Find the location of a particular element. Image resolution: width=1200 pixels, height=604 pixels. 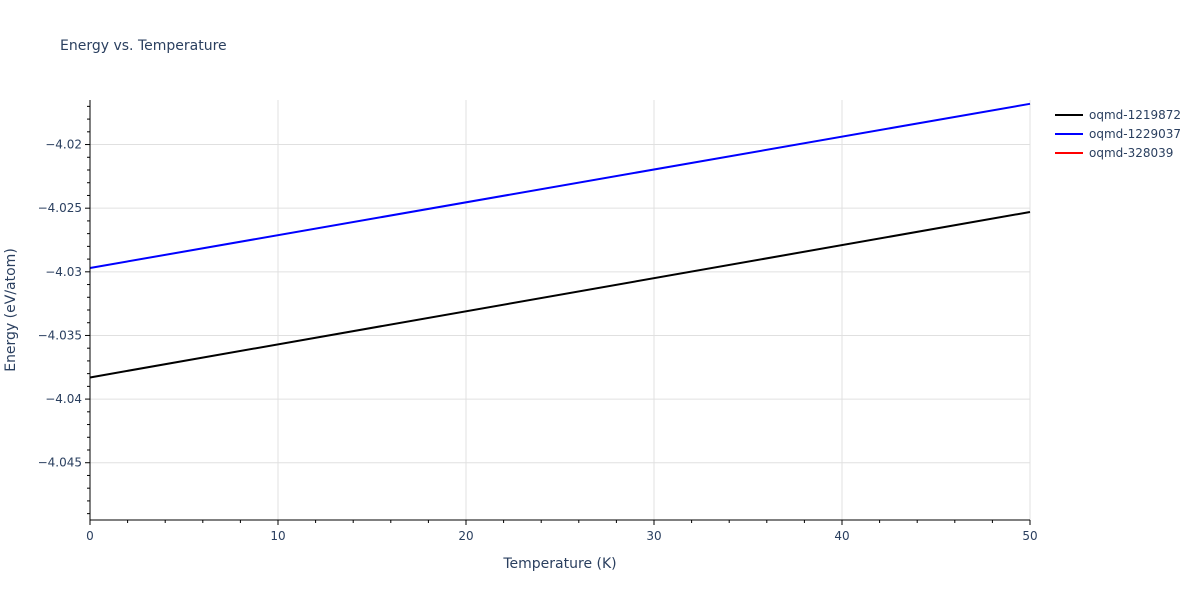

legend-label: oqmd-1219872 is located at coordinates (1135, 115).